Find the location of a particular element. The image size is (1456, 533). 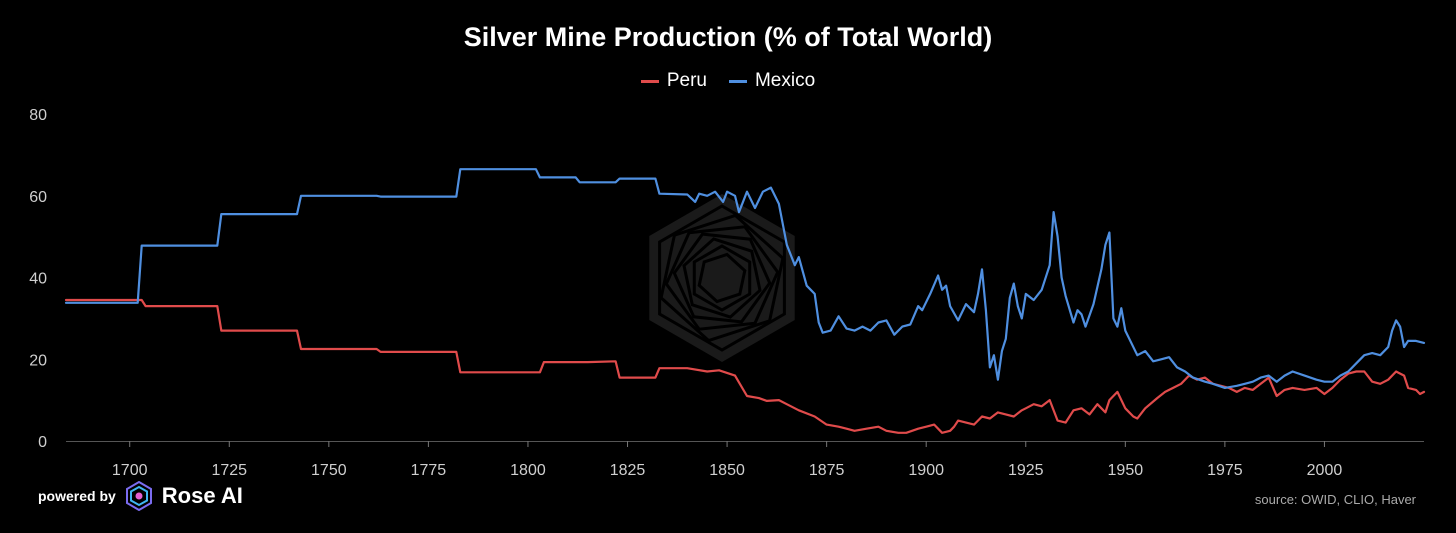

x-tick-label: 1975 is located at coordinates (1225, 470).